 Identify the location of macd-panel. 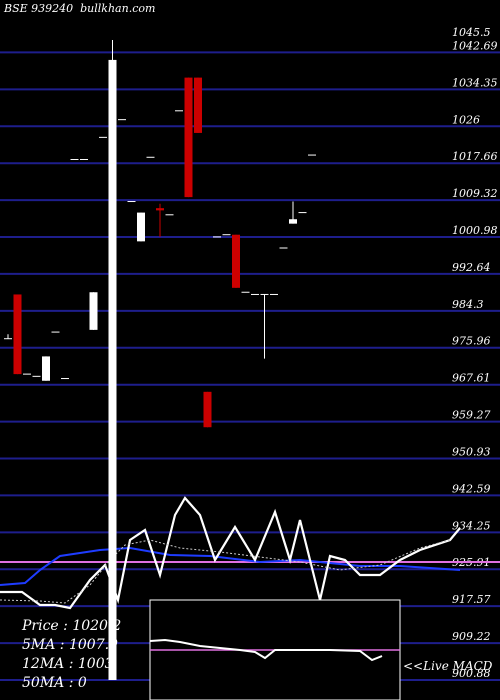
(275, 649).